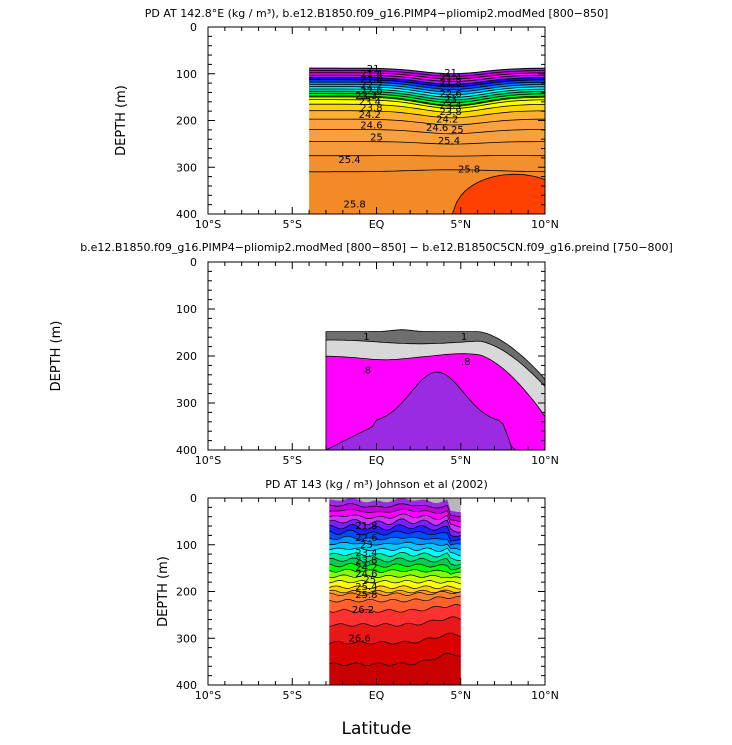 This screenshot has height=745, width=732. I want to click on x-tick-label: 5°N, so click(460, 460).